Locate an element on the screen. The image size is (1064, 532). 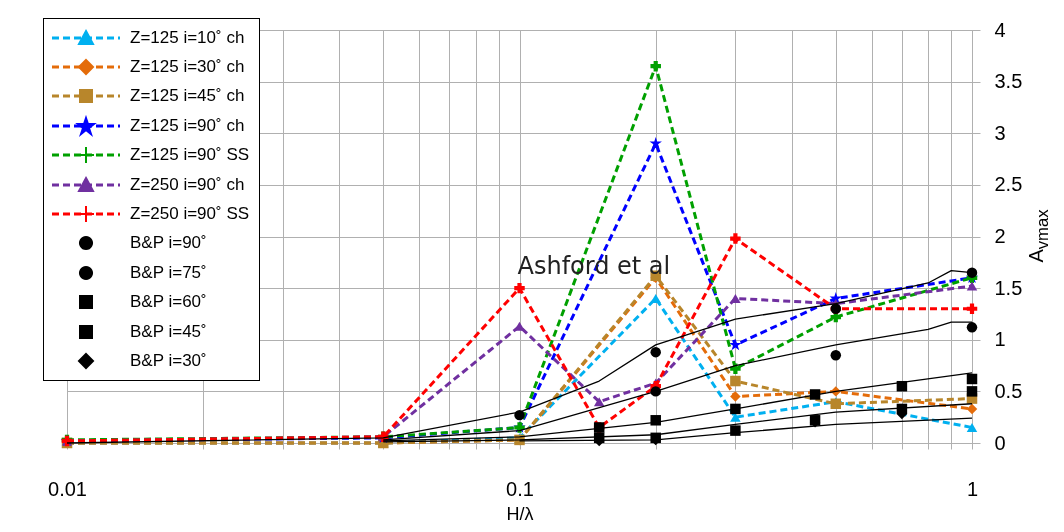
y-tick-label: 2 is located at coordinates (1000, 236).